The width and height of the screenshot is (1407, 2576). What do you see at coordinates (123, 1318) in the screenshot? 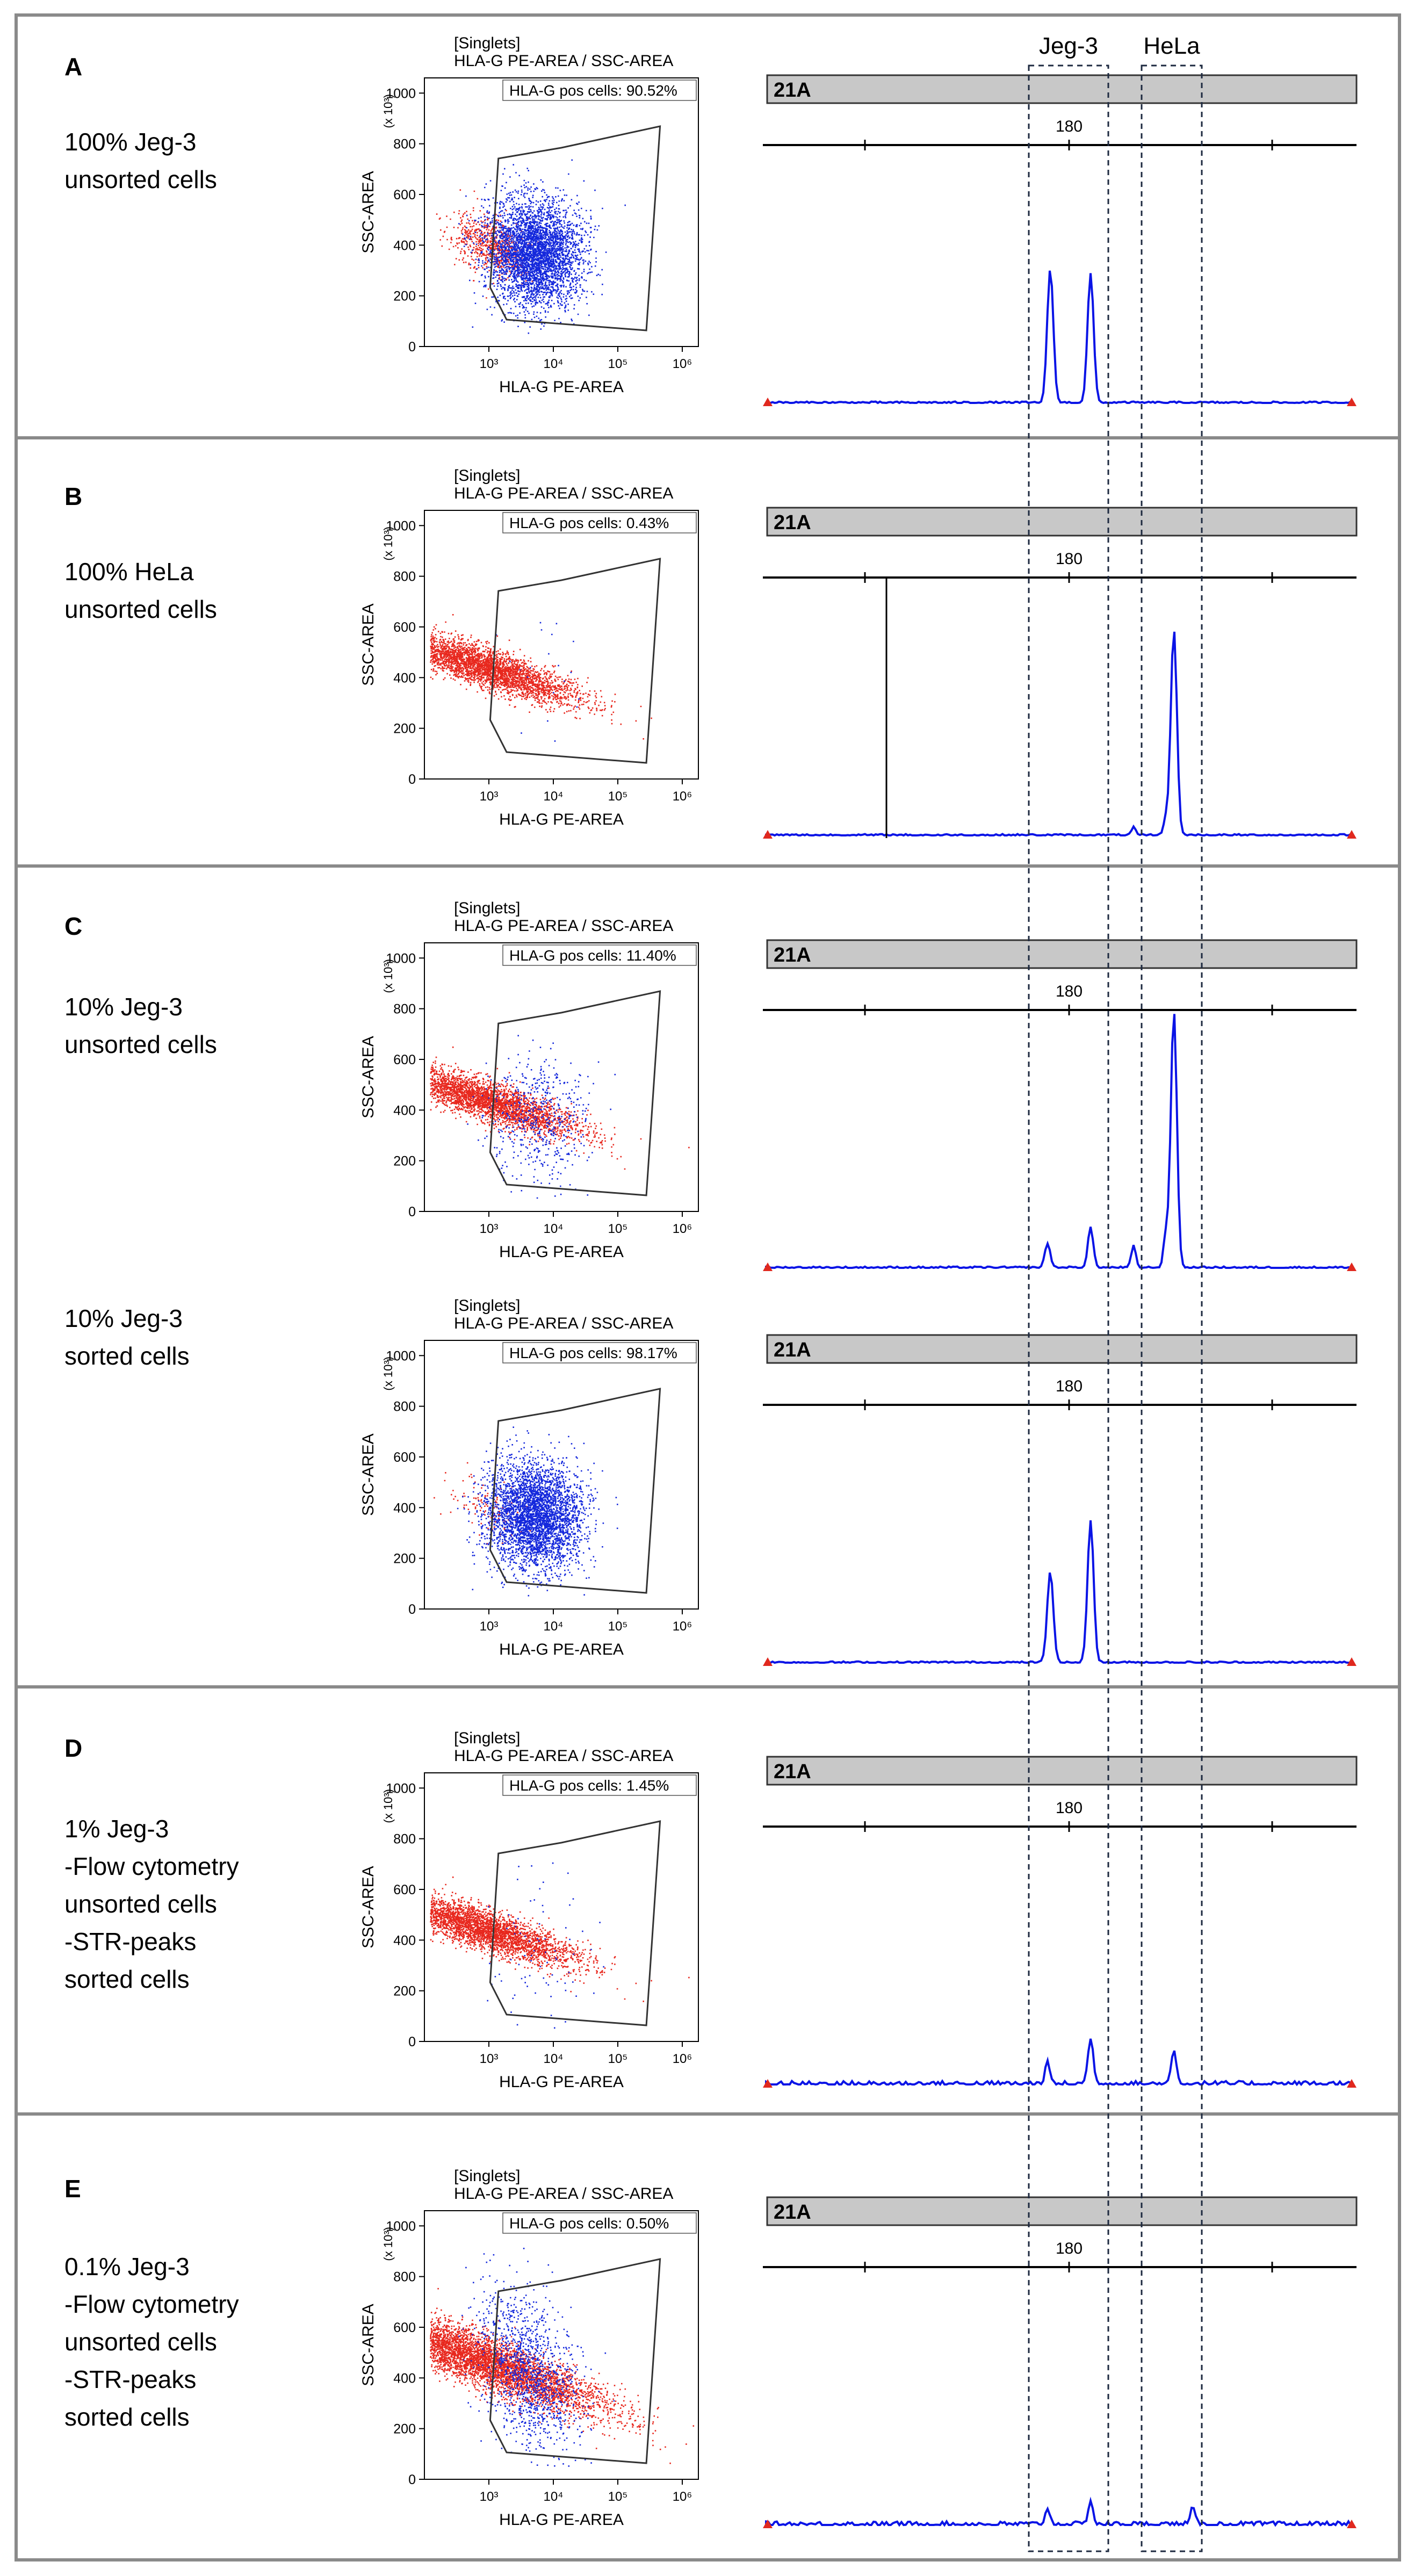
I see `panel-desc-c-sorted: 10% Jeg-3` at bounding box center [123, 1318].